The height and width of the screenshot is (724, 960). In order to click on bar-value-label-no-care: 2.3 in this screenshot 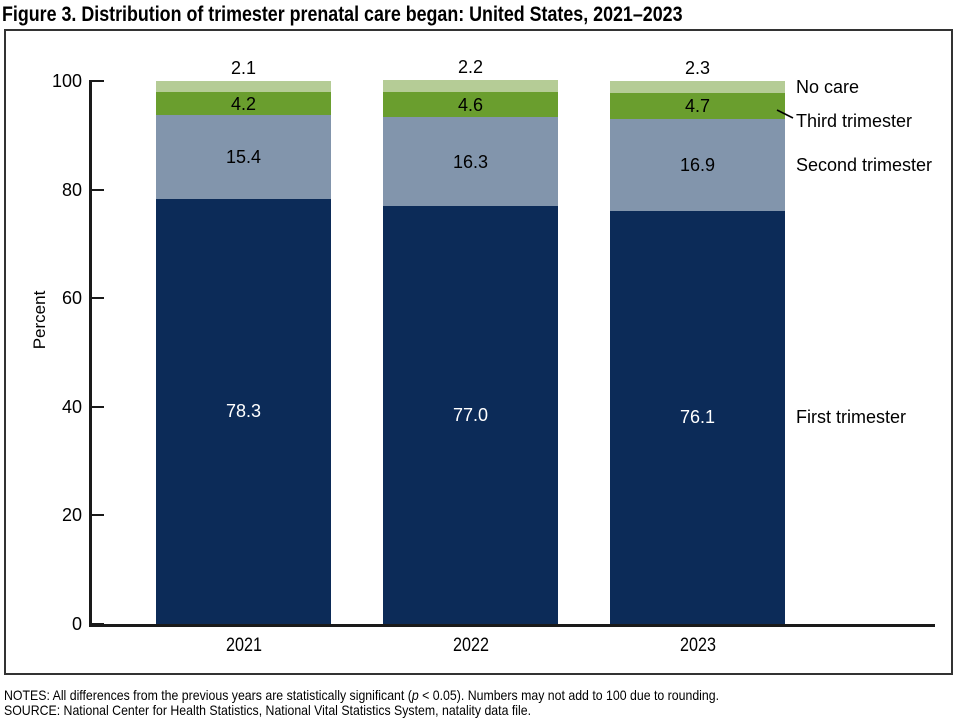, I will do `click(697, 68)`.